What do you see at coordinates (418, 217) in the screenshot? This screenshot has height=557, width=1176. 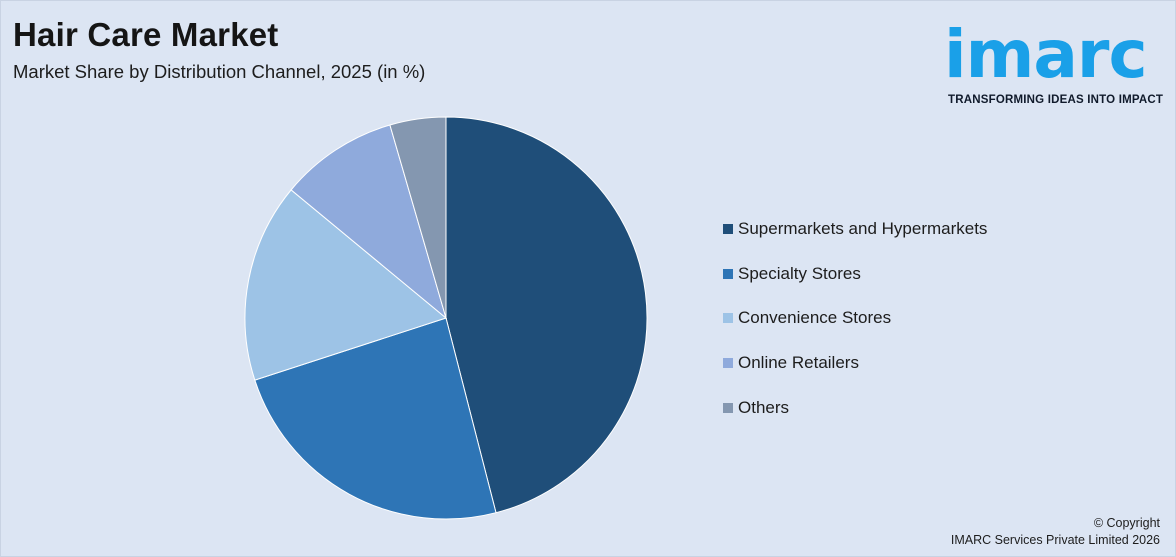 I see `pie-slice-others` at bounding box center [418, 217].